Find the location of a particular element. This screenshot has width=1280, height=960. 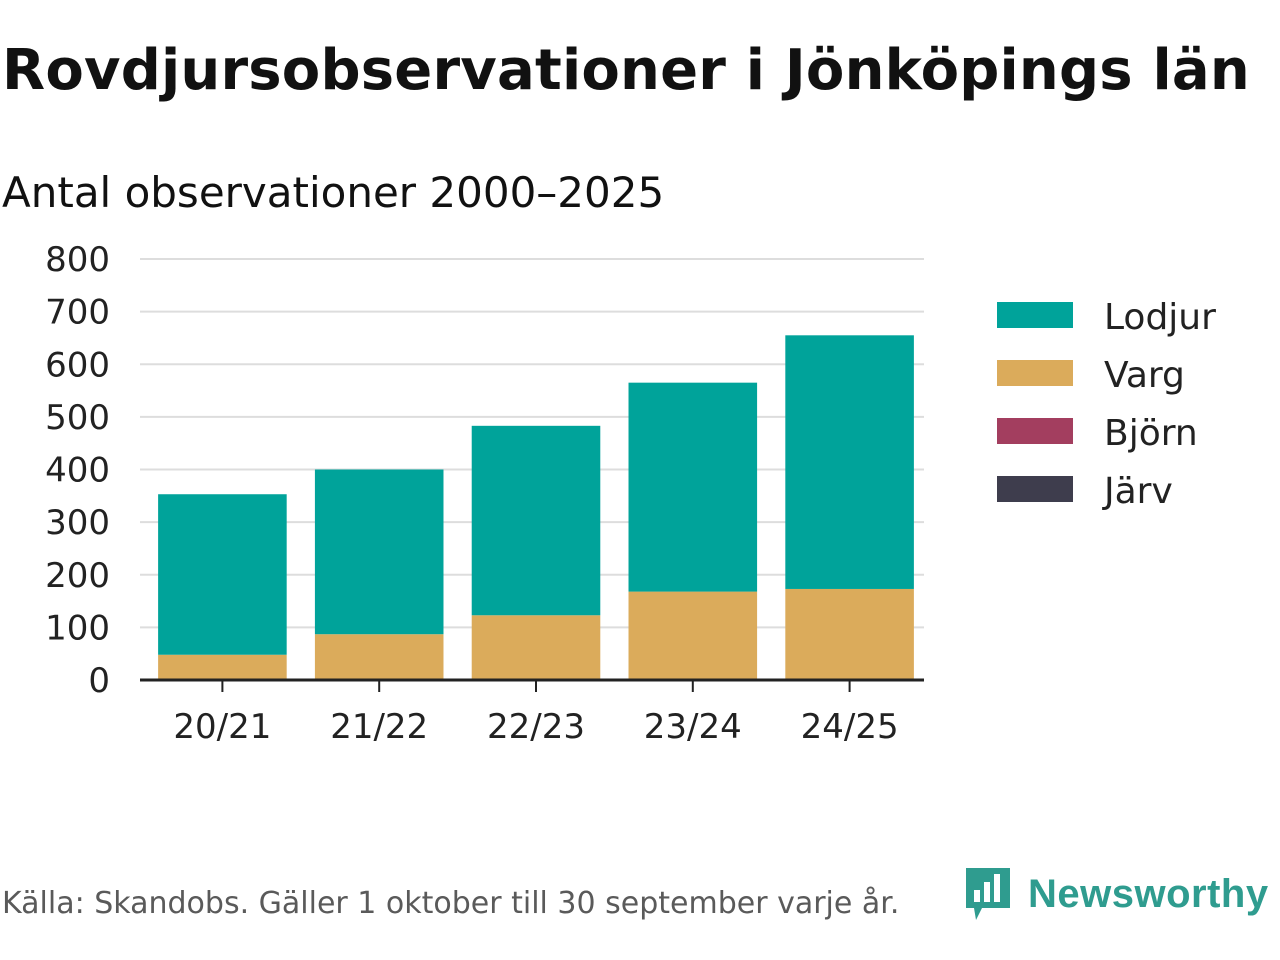

x-tick-label: 22/23 is located at coordinates (536, 727).